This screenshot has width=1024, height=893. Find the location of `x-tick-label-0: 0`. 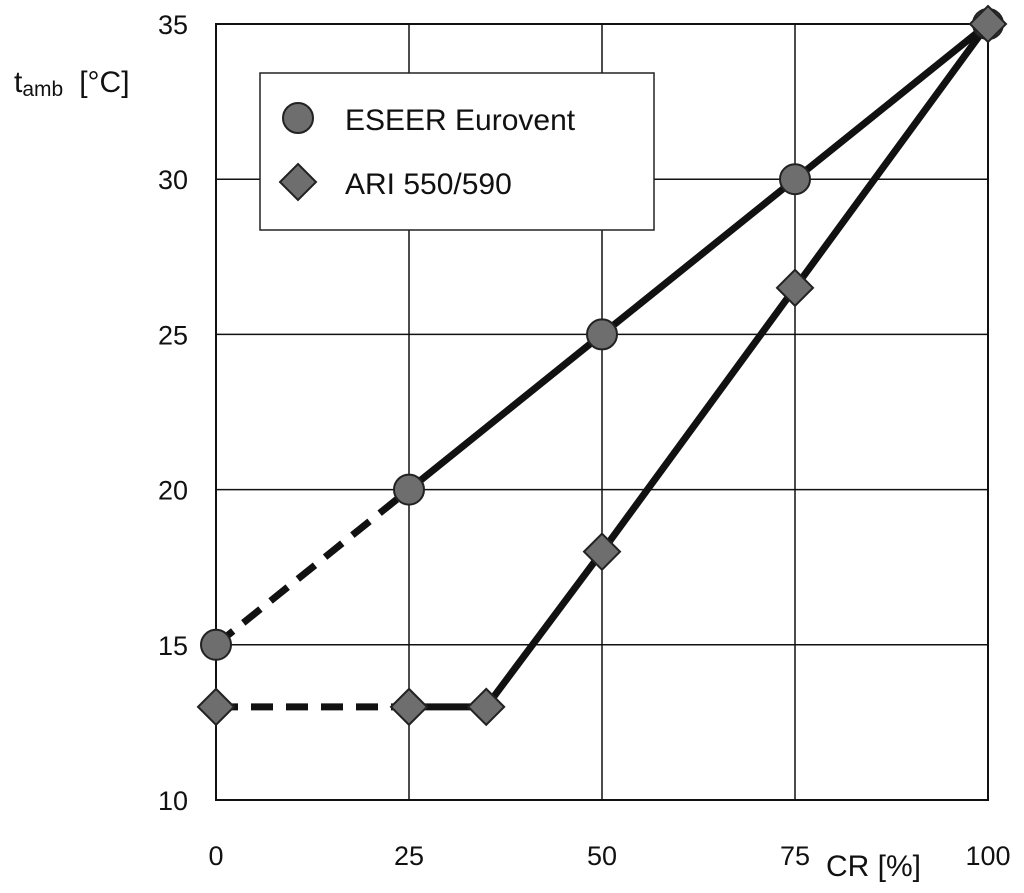

x-tick-label-0: 0 is located at coordinates (215, 856).